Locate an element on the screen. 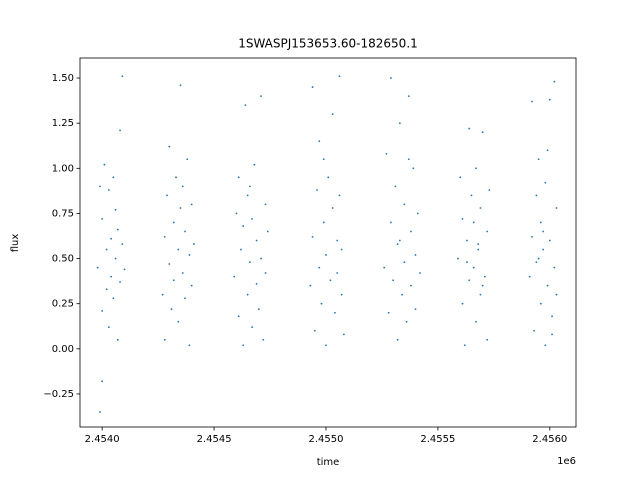 Image resolution: width=640 pixels, height=480 pixels. y-tick-label: 0.50 is located at coordinates (63, 259).